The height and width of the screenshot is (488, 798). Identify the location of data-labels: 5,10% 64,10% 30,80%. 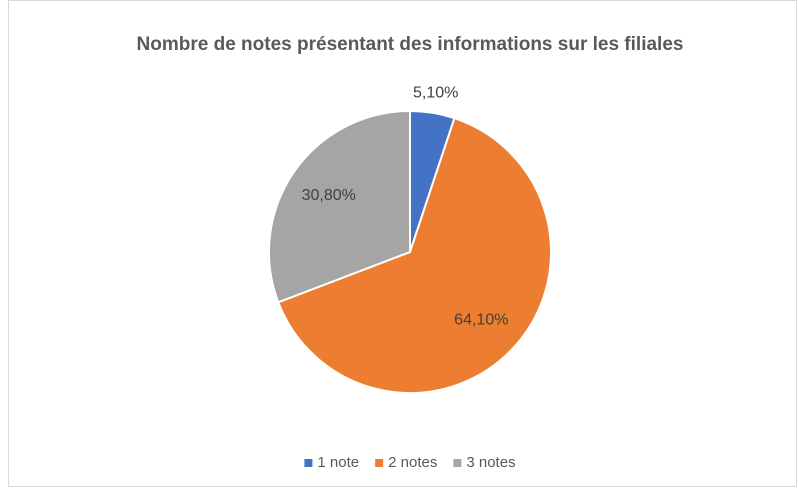
(405, 206).